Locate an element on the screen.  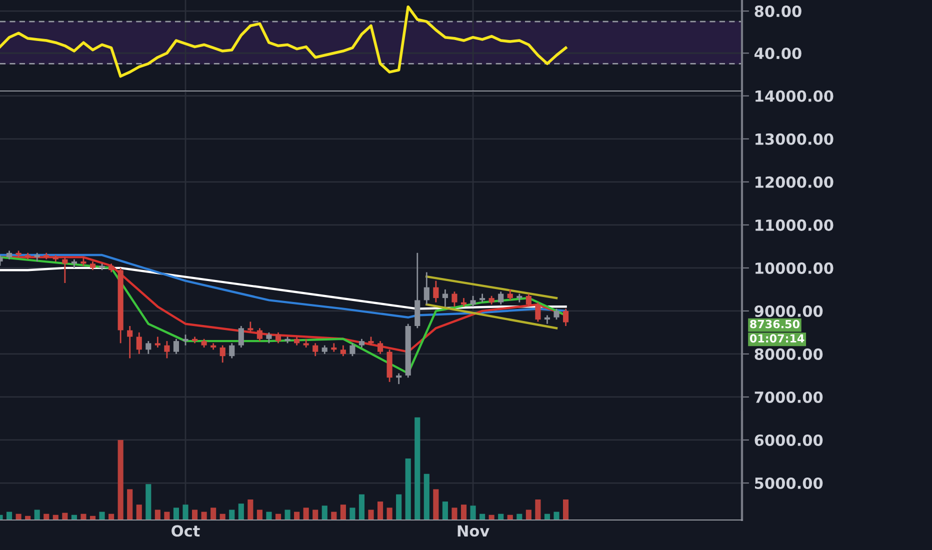
y-tick-label: 10000.00 is located at coordinates (795, 268).